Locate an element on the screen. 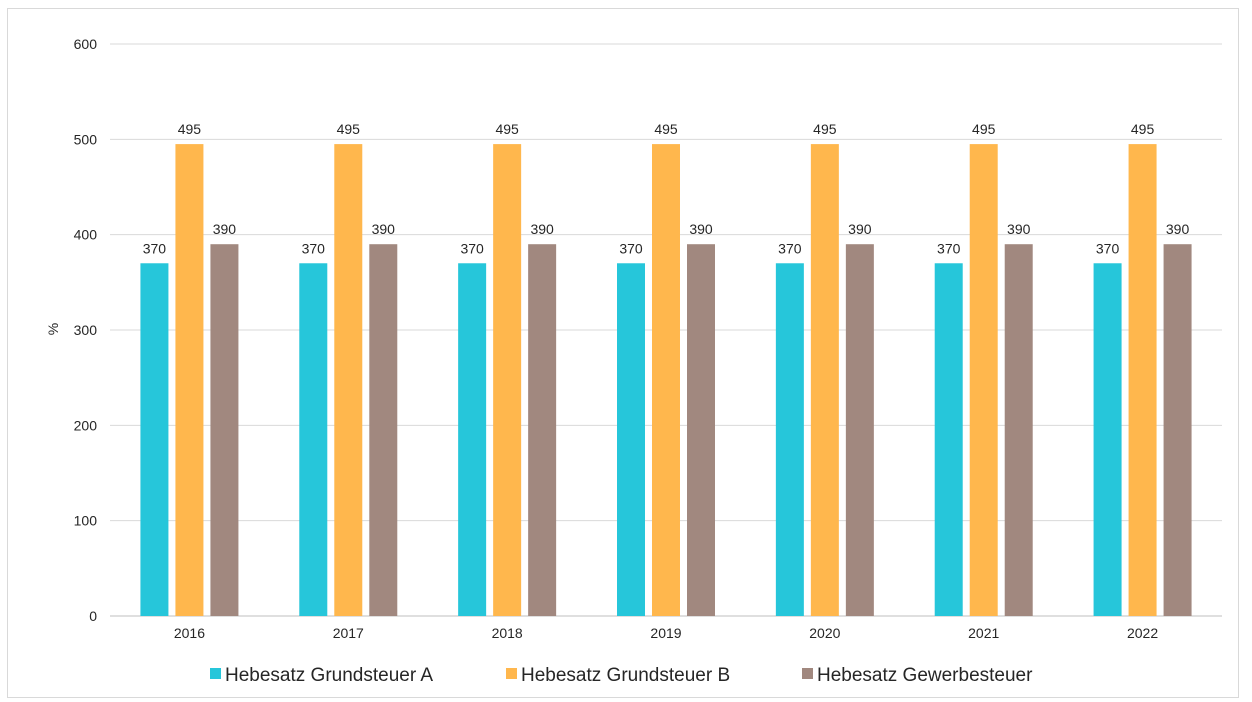 The image size is (1252, 702). x-tick-label: 2016 is located at coordinates (189, 633).